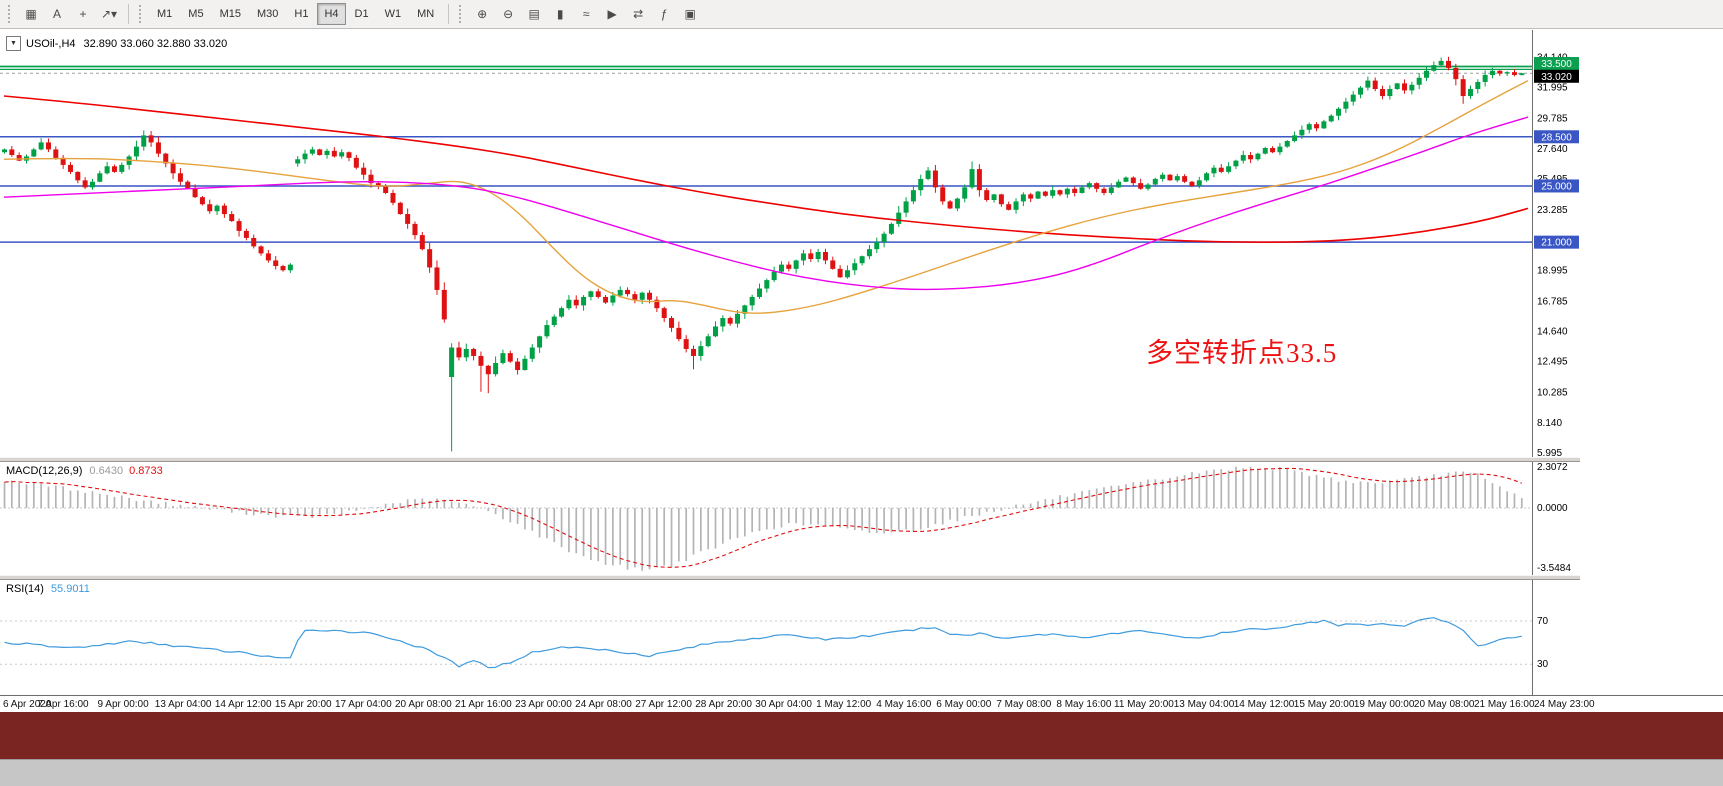 The image size is (1723, 786). Describe the element at coordinates (560, 14) in the screenshot. I see `candlestick-chart-icon: ▮` at that location.